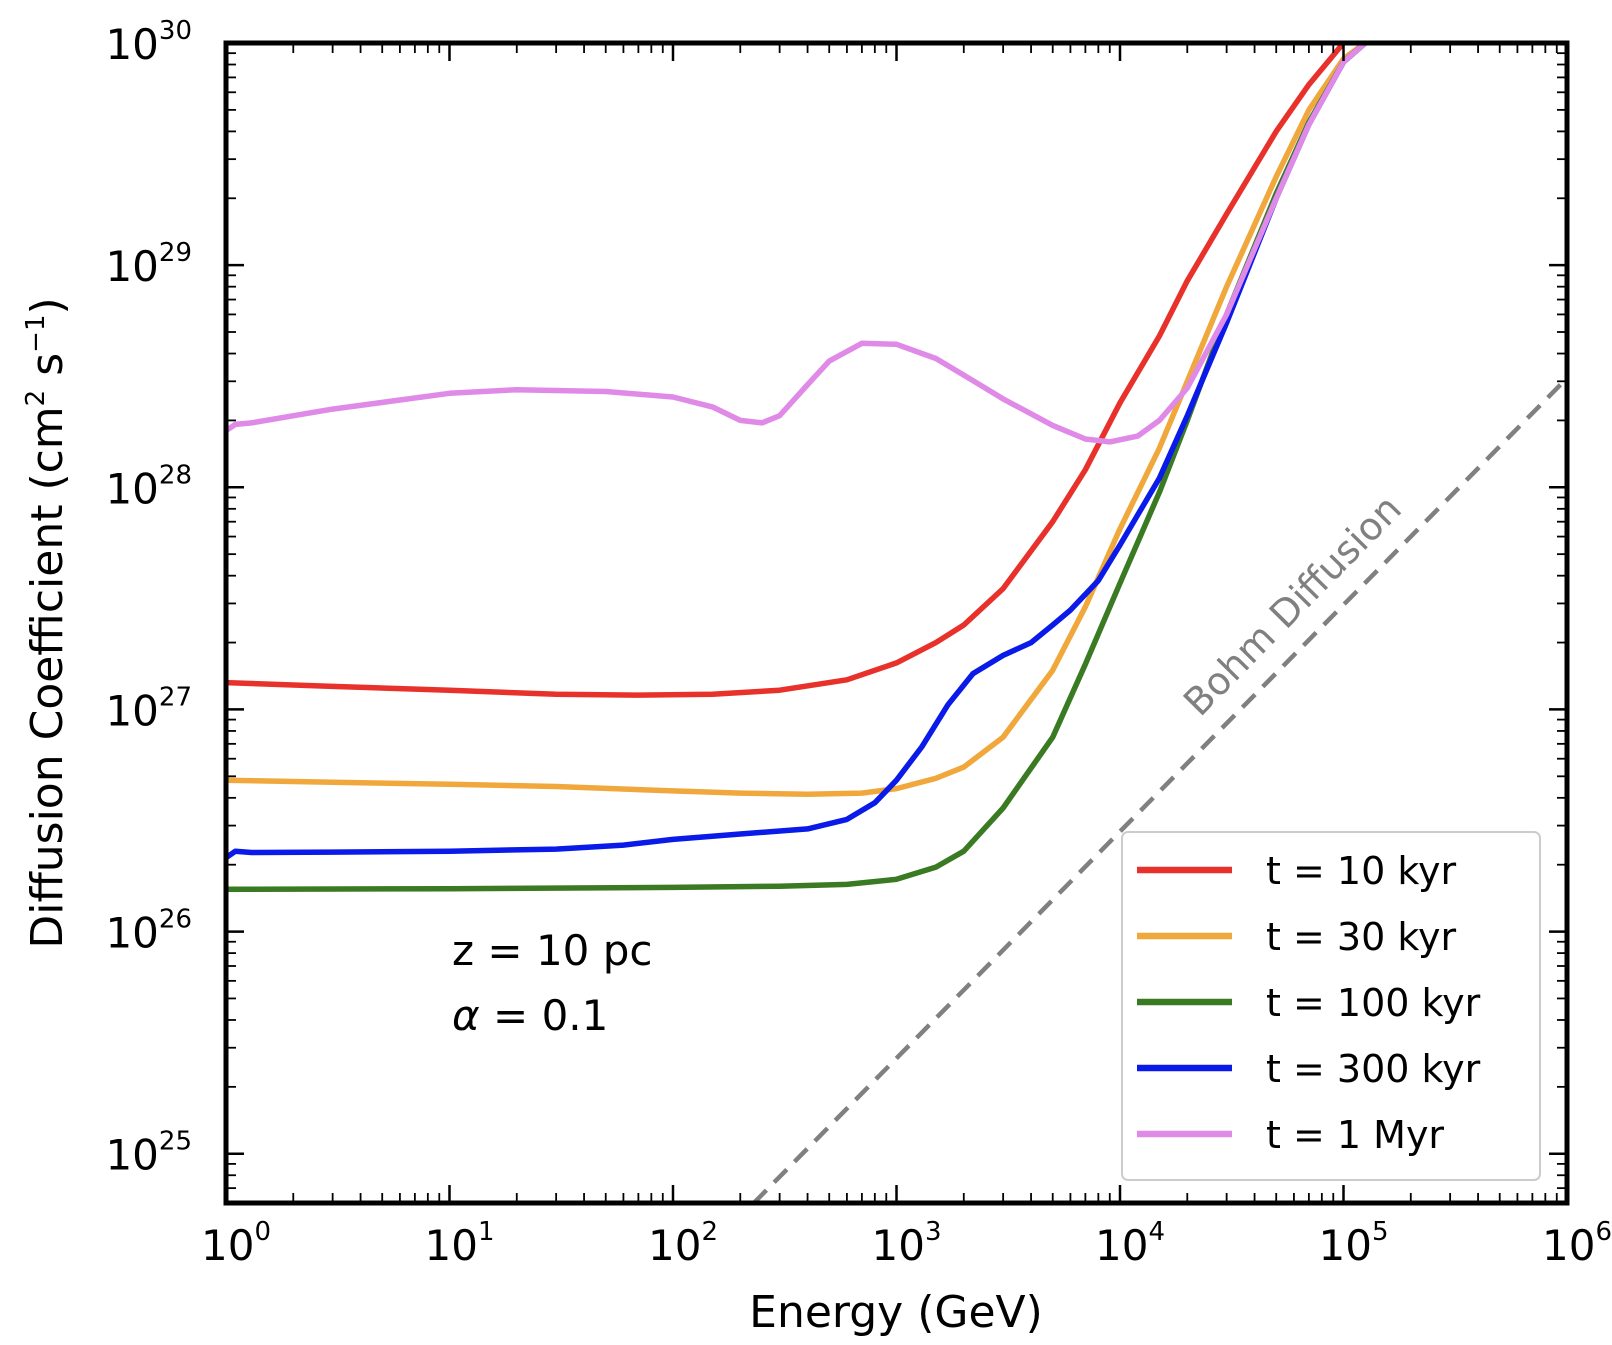 This screenshot has height=1345, width=1612. I want to click on x-tick-label: 106, so click(1577, 1243).